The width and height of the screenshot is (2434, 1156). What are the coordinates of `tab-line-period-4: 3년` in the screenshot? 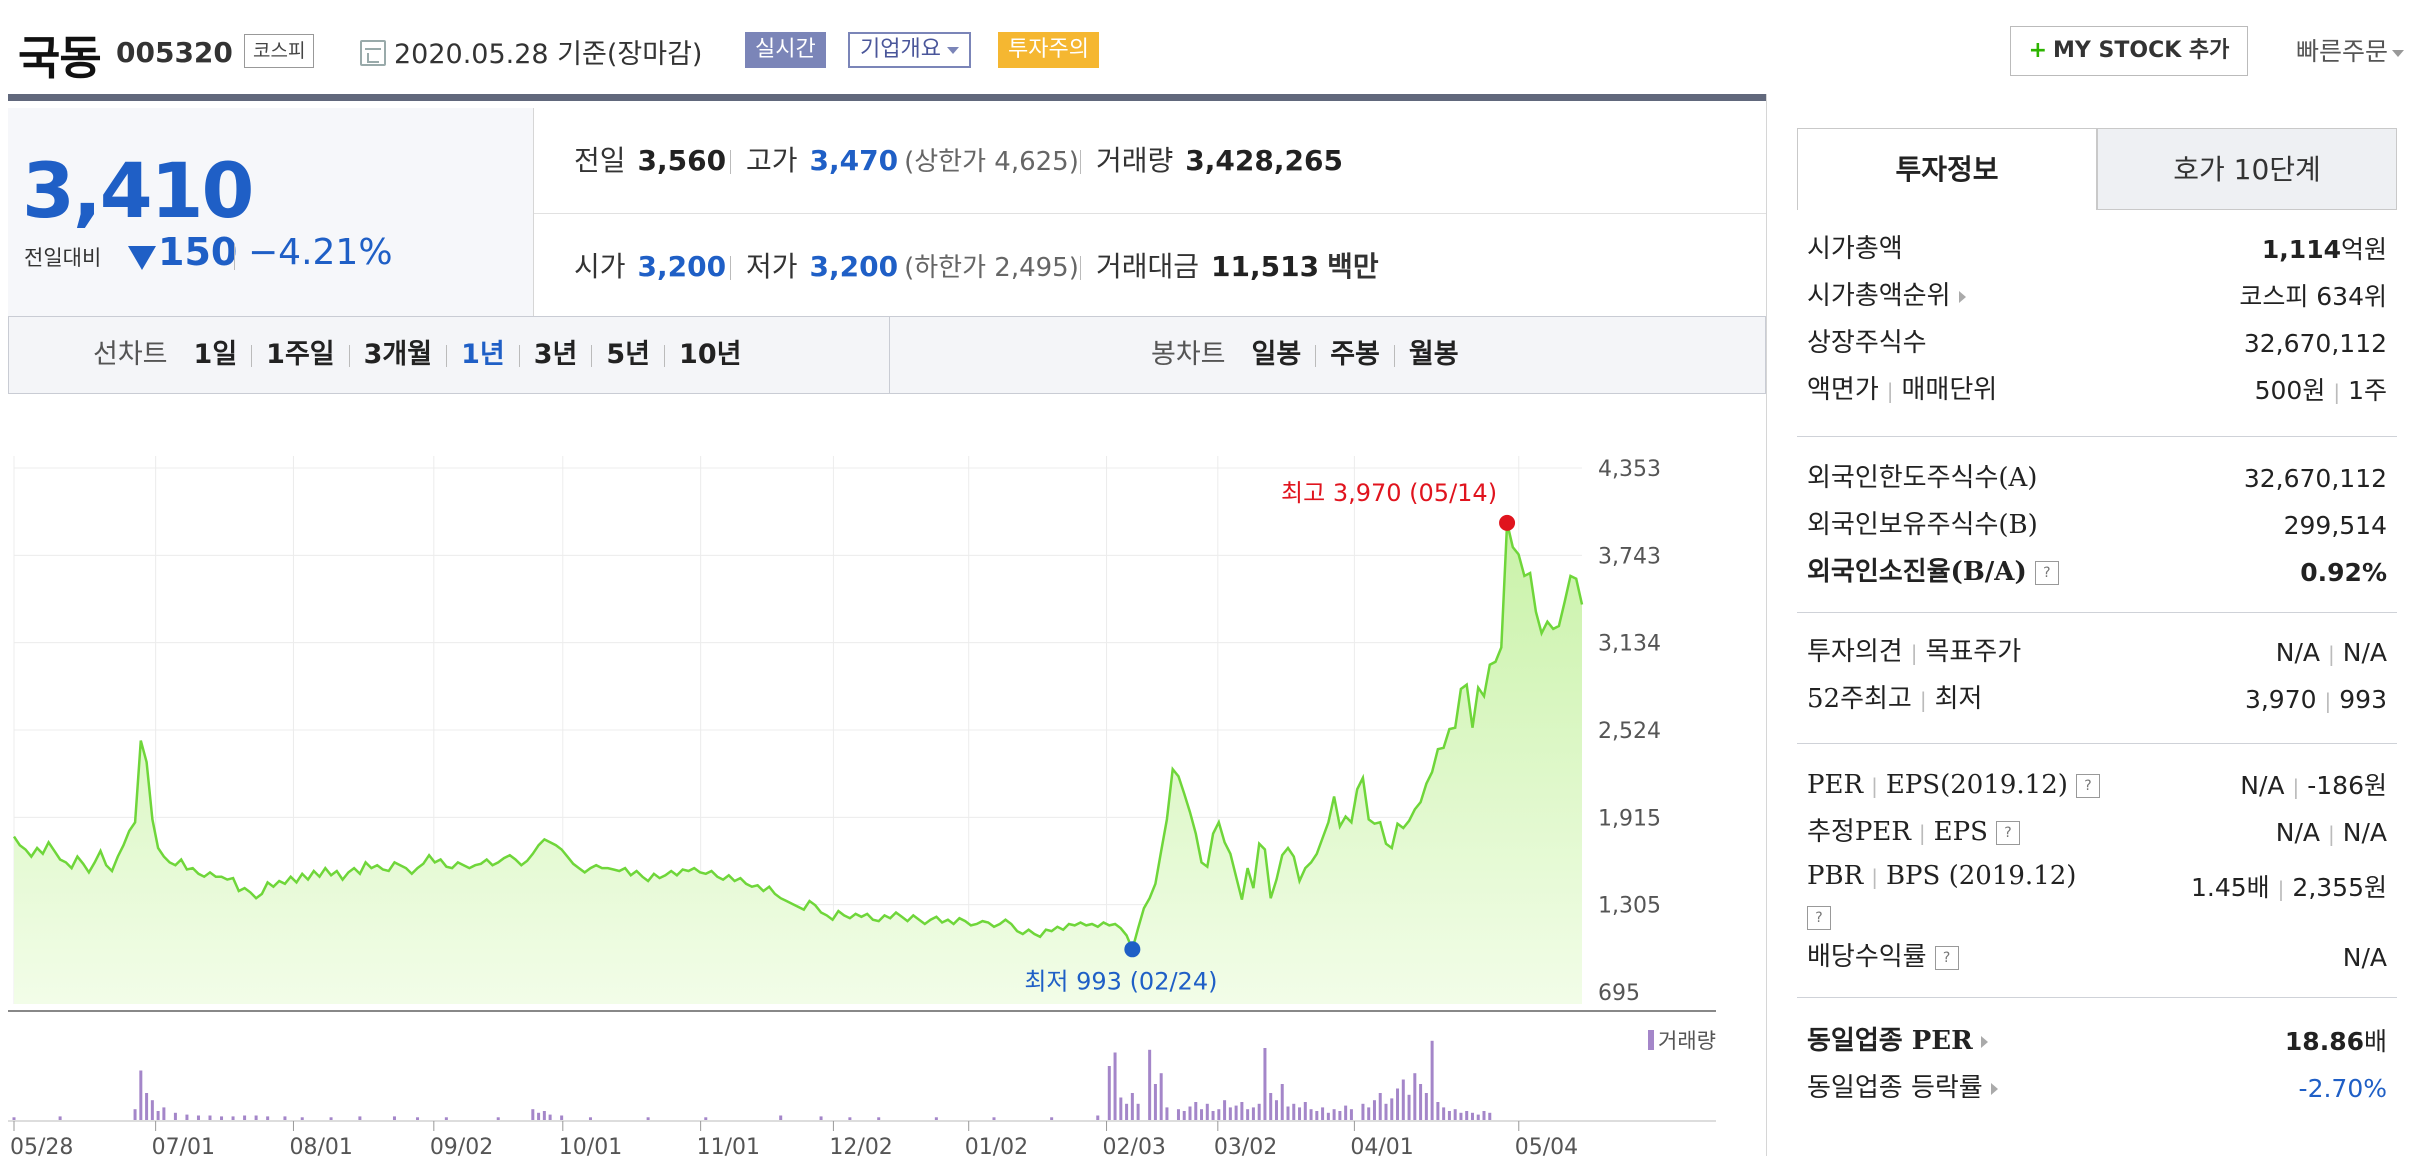 It's located at (555, 354).